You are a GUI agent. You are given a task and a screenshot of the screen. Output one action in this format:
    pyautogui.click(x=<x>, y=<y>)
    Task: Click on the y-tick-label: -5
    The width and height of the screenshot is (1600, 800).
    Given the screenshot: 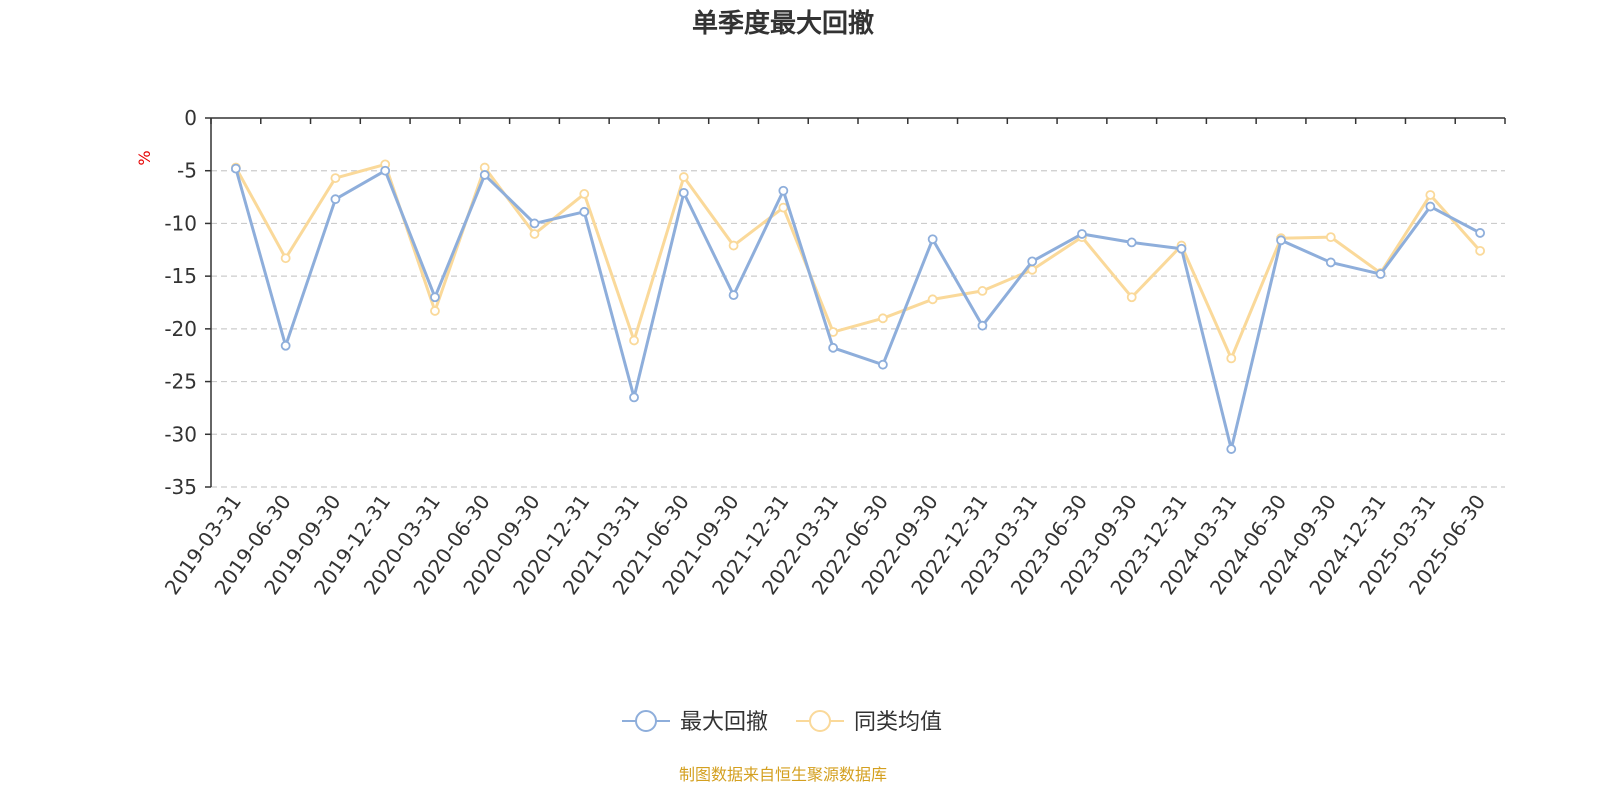 What is the action you would take?
    pyautogui.click(x=187, y=171)
    